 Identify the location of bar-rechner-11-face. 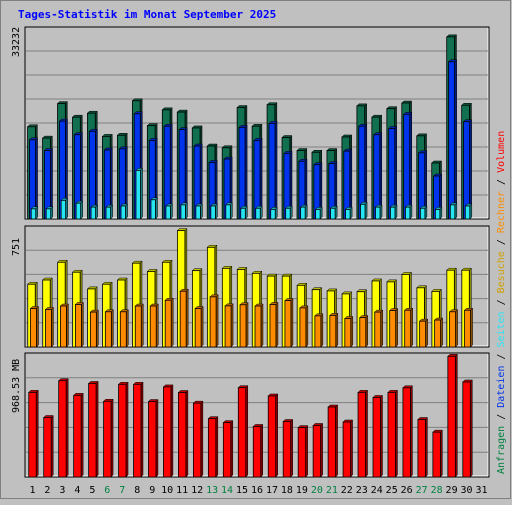
(183, 319).